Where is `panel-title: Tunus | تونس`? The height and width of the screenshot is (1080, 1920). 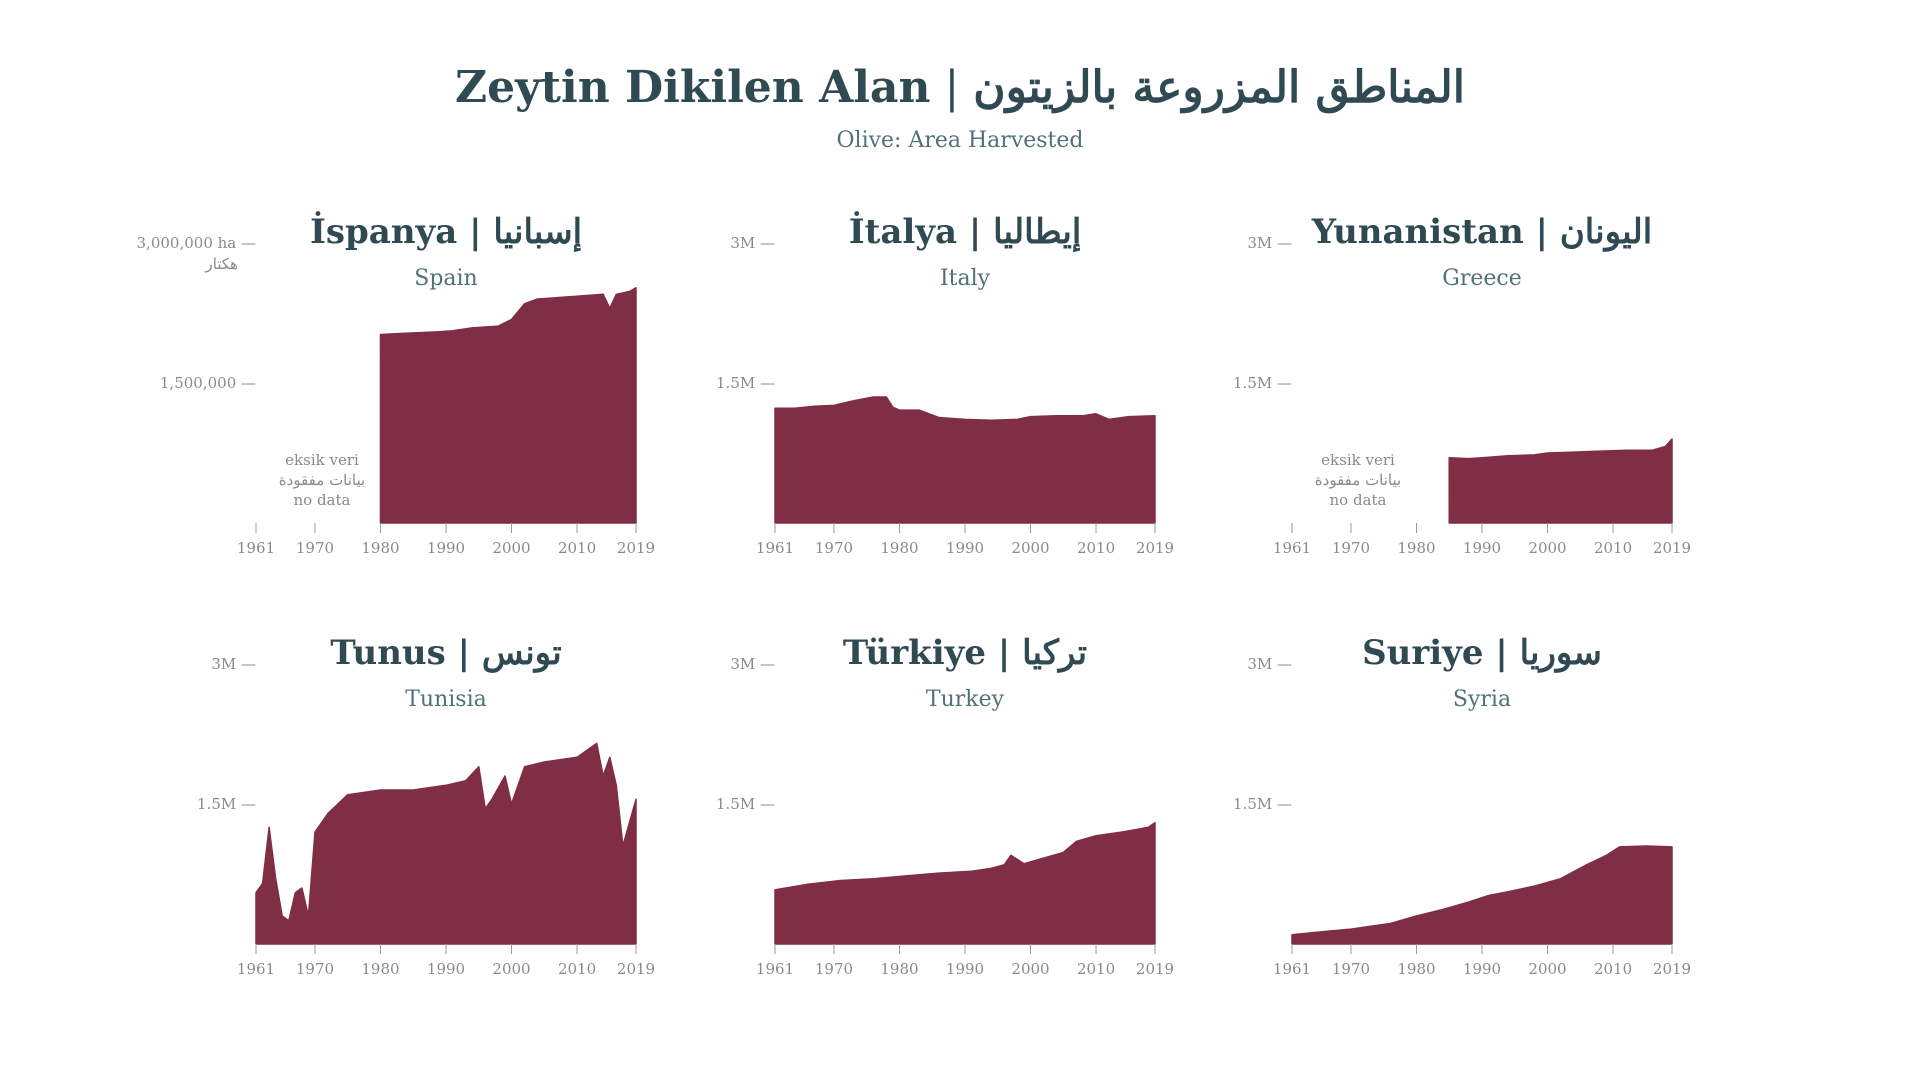
panel-title: Tunus | تونس is located at coordinates (445, 653).